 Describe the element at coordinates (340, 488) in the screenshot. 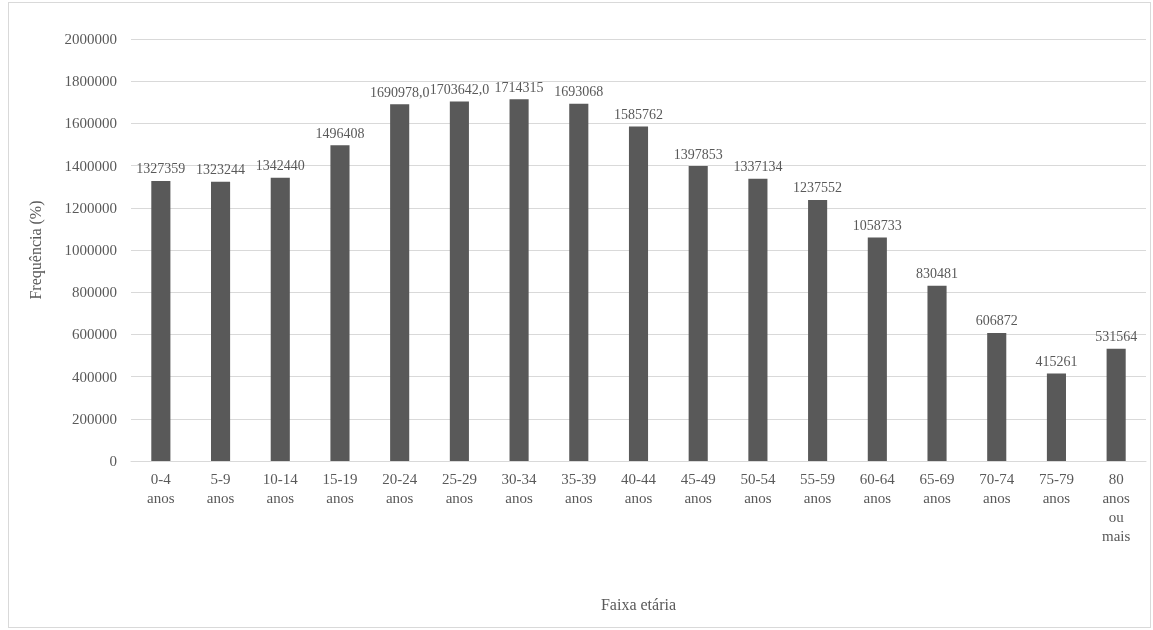

I see `x-tick-label: 15-19 anos` at that location.